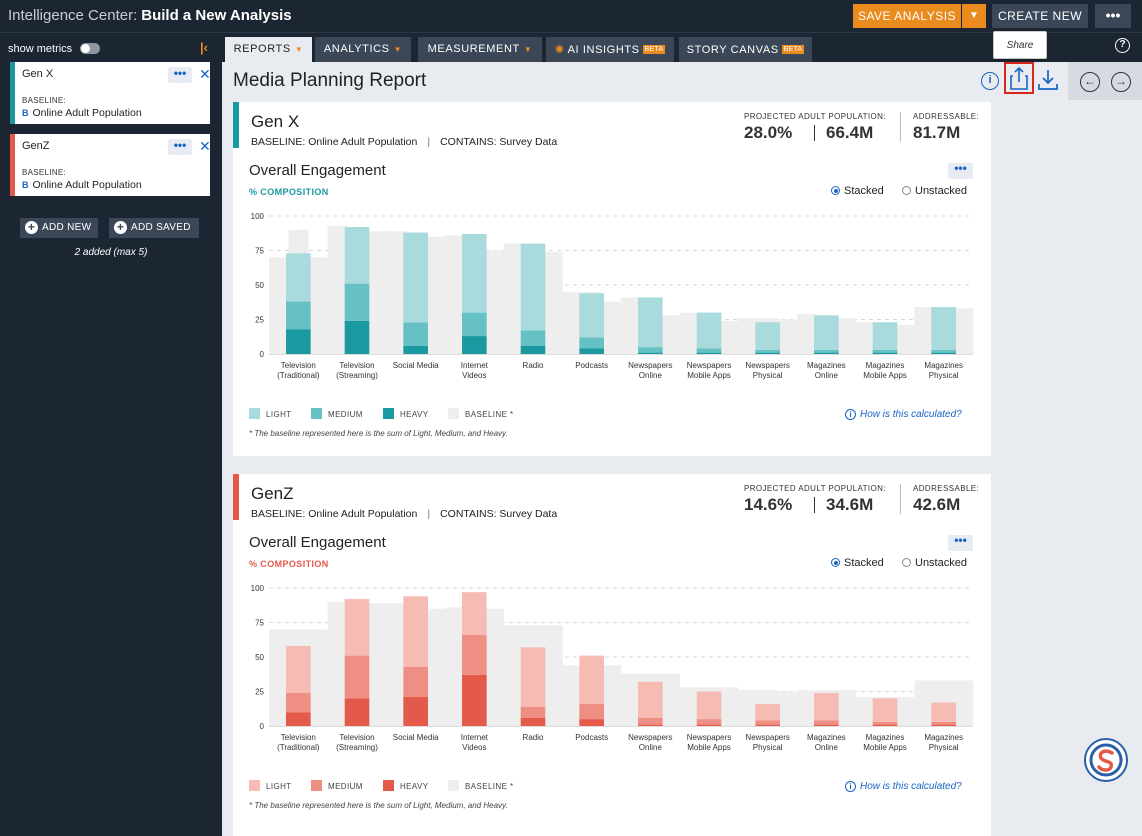 The image size is (1142, 836). I want to click on collapse-sidebar-icon: |‹, so click(204, 47).